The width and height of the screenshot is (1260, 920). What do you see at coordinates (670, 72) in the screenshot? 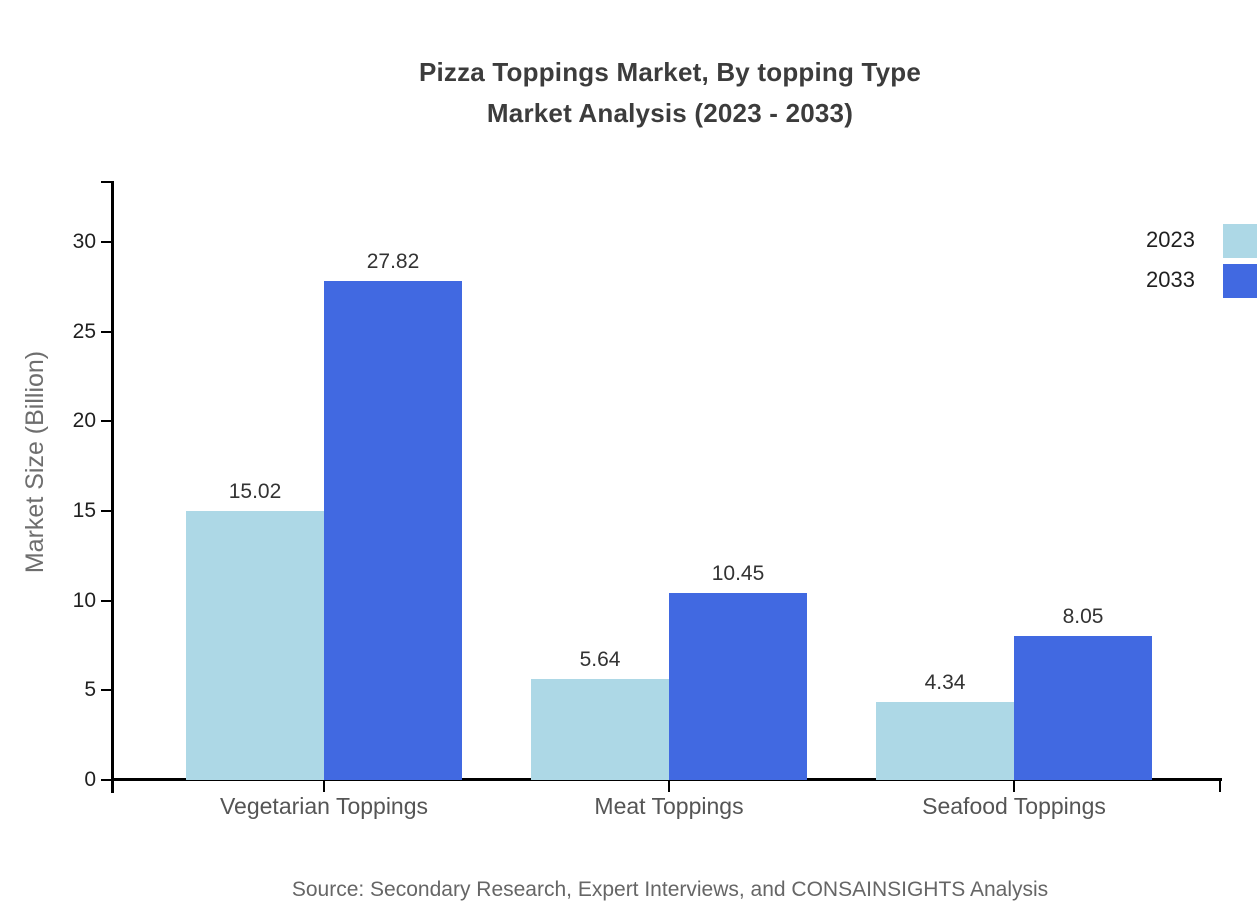
I see `chart-title-line1: Pizza Toppings Market, By topping Type` at bounding box center [670, 72].